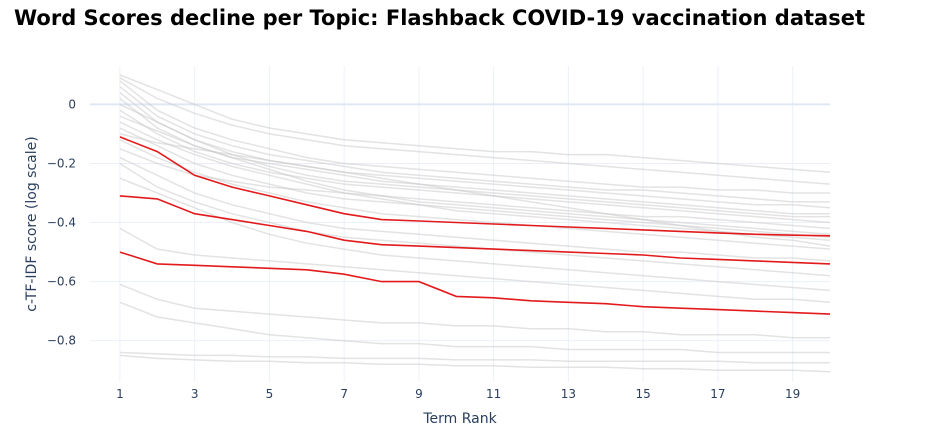 This screenshot has height=433, width=932. Describe the element at coordinates (120, 394) in the screenshot. I see `x-tick-label: 1` at that location.